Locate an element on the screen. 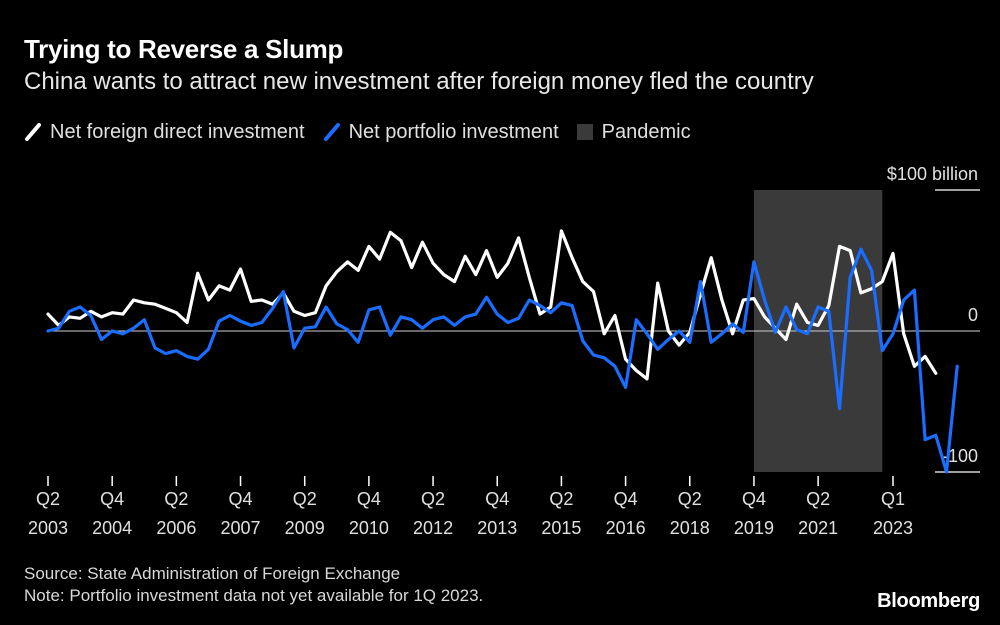  y-tick-label: 0 is located at coordinates (973, 315).